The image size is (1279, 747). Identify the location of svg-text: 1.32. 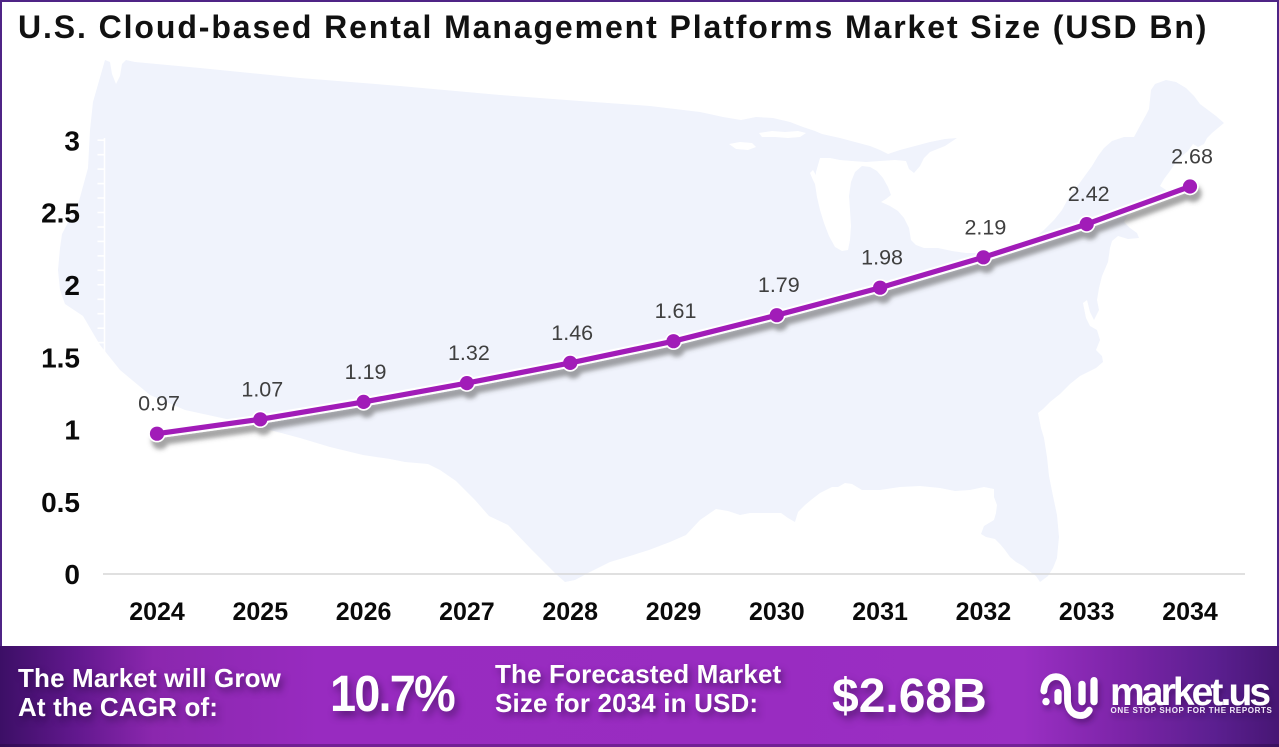
(469, 353).